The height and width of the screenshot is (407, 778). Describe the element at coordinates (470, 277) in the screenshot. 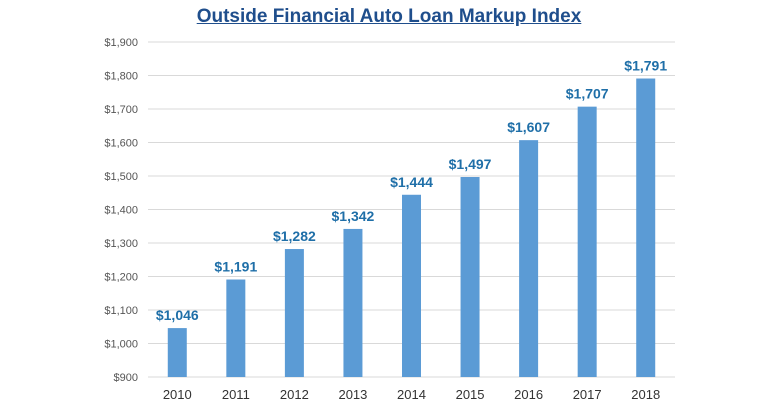

I see `bar-2015` at that location.